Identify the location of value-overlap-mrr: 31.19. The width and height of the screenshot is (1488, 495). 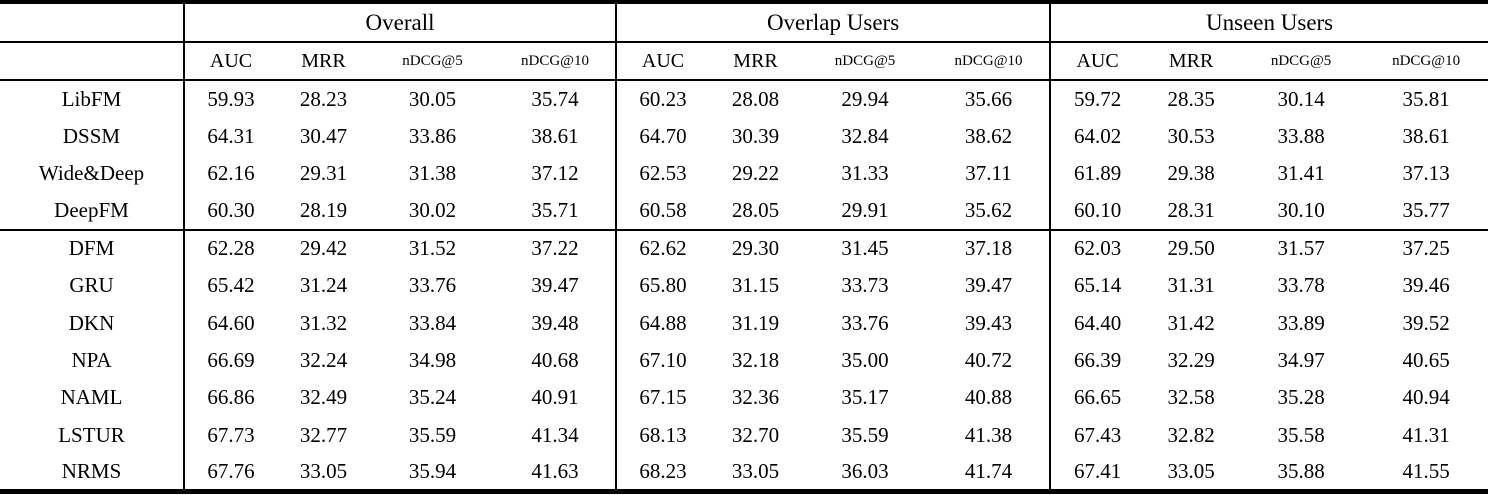
(755, 322).